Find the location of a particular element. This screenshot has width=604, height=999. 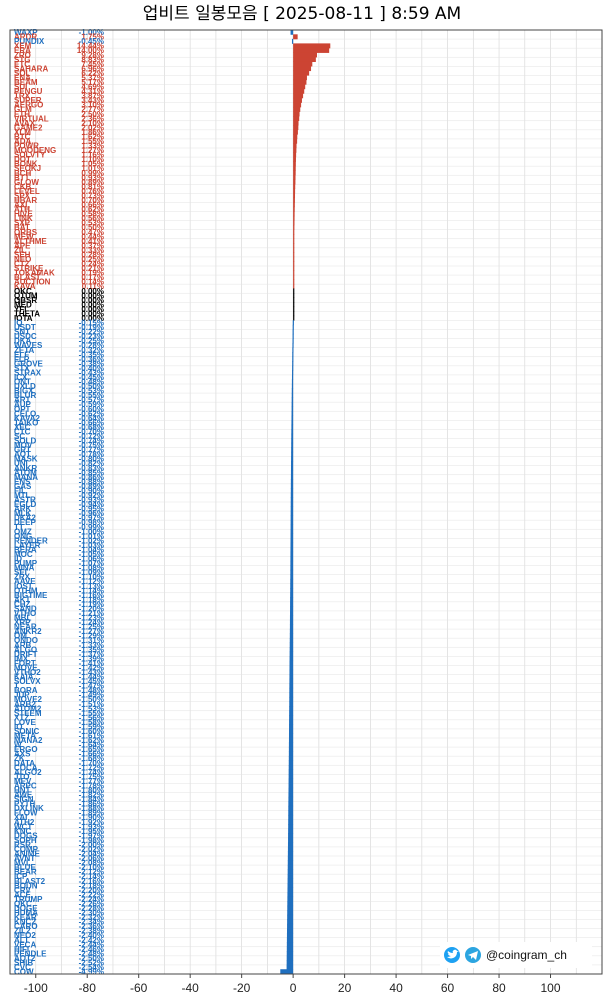

percent-label: -0.82% is located at coordinates (91, 463).